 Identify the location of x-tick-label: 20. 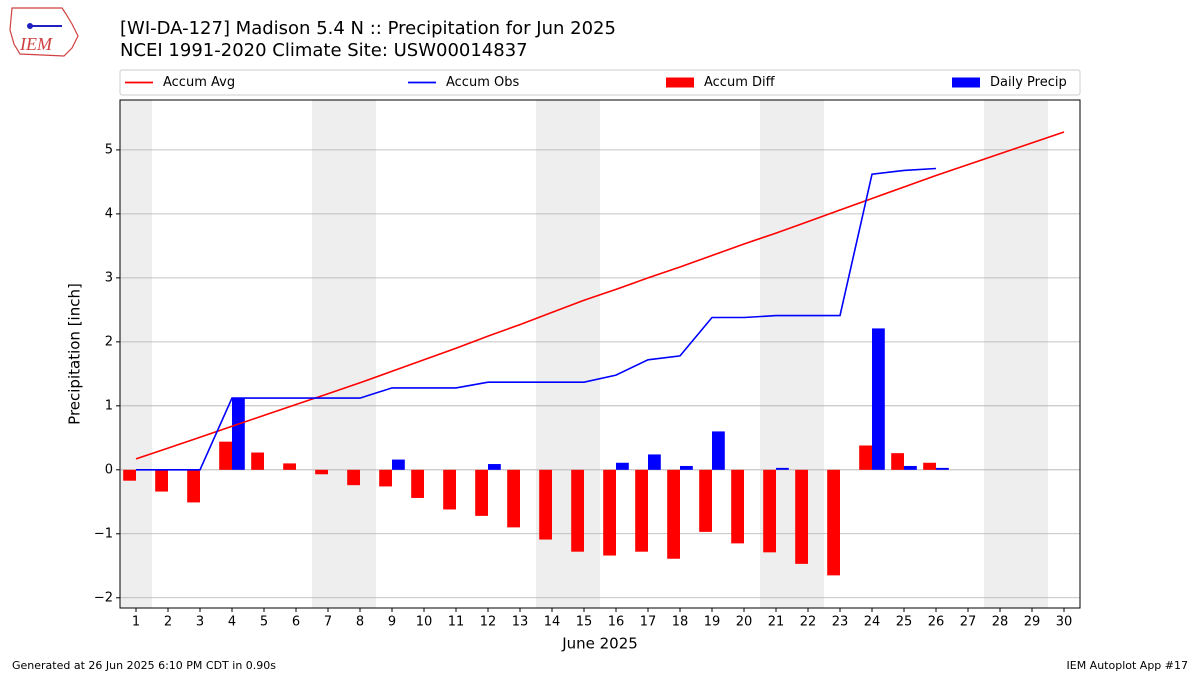
(744, 622).